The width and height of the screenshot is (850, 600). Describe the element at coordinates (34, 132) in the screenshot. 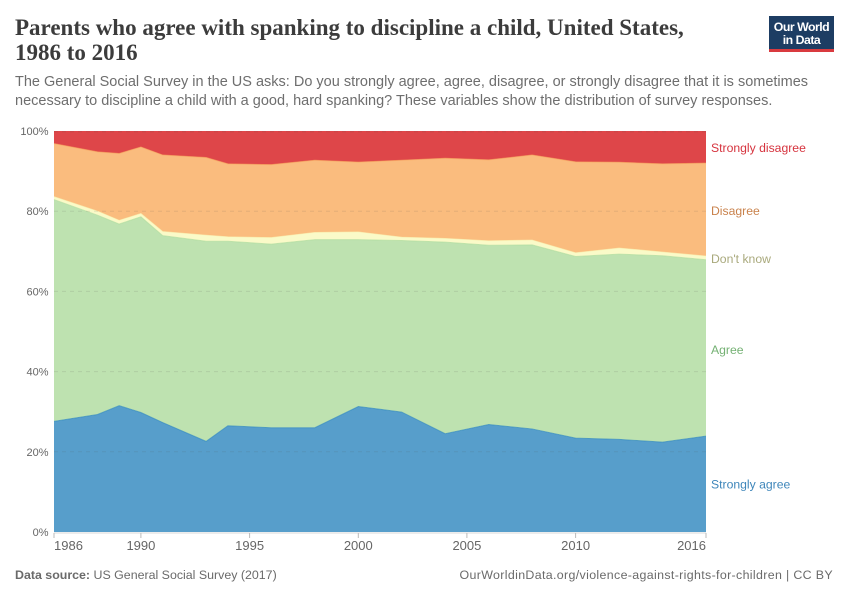

I see `svg-text: 100%` at that location.